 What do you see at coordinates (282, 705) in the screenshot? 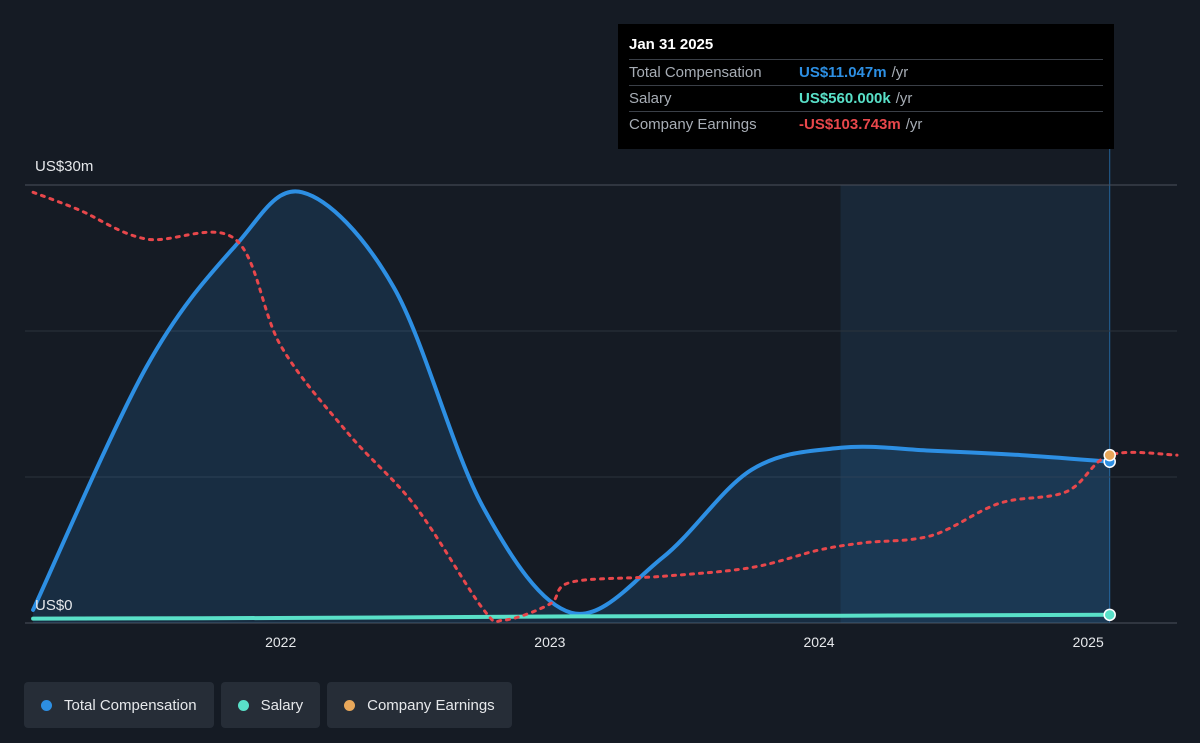
I see `legend-label: Salary` at bounding box center [282, 705].